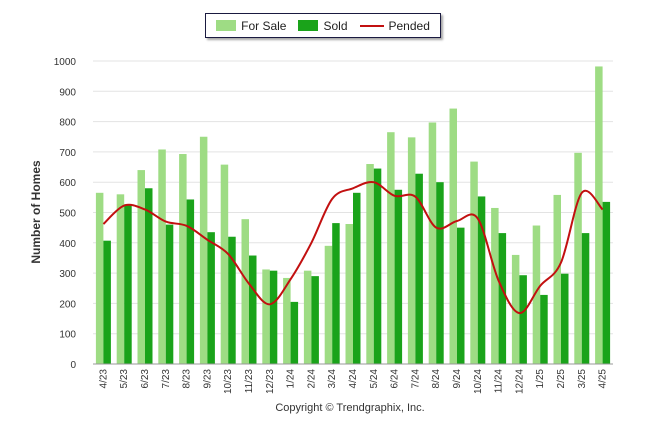  I want to click on sold-swatch, so click(308, 25).